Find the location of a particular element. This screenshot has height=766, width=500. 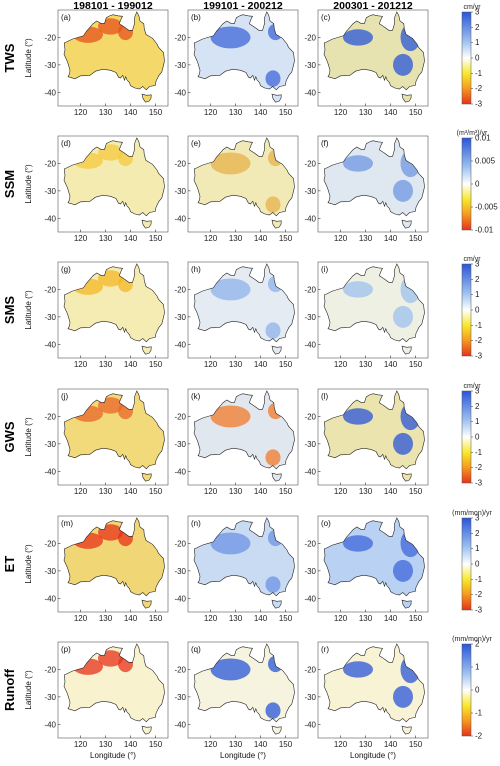

row-label: TWS is located at coordinates (9, 57).